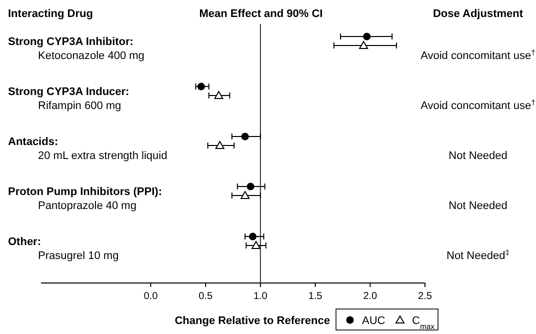  Describe the element at coordinates (374, 321) in the screenshot. I see `legend-label: AUC` at that location.